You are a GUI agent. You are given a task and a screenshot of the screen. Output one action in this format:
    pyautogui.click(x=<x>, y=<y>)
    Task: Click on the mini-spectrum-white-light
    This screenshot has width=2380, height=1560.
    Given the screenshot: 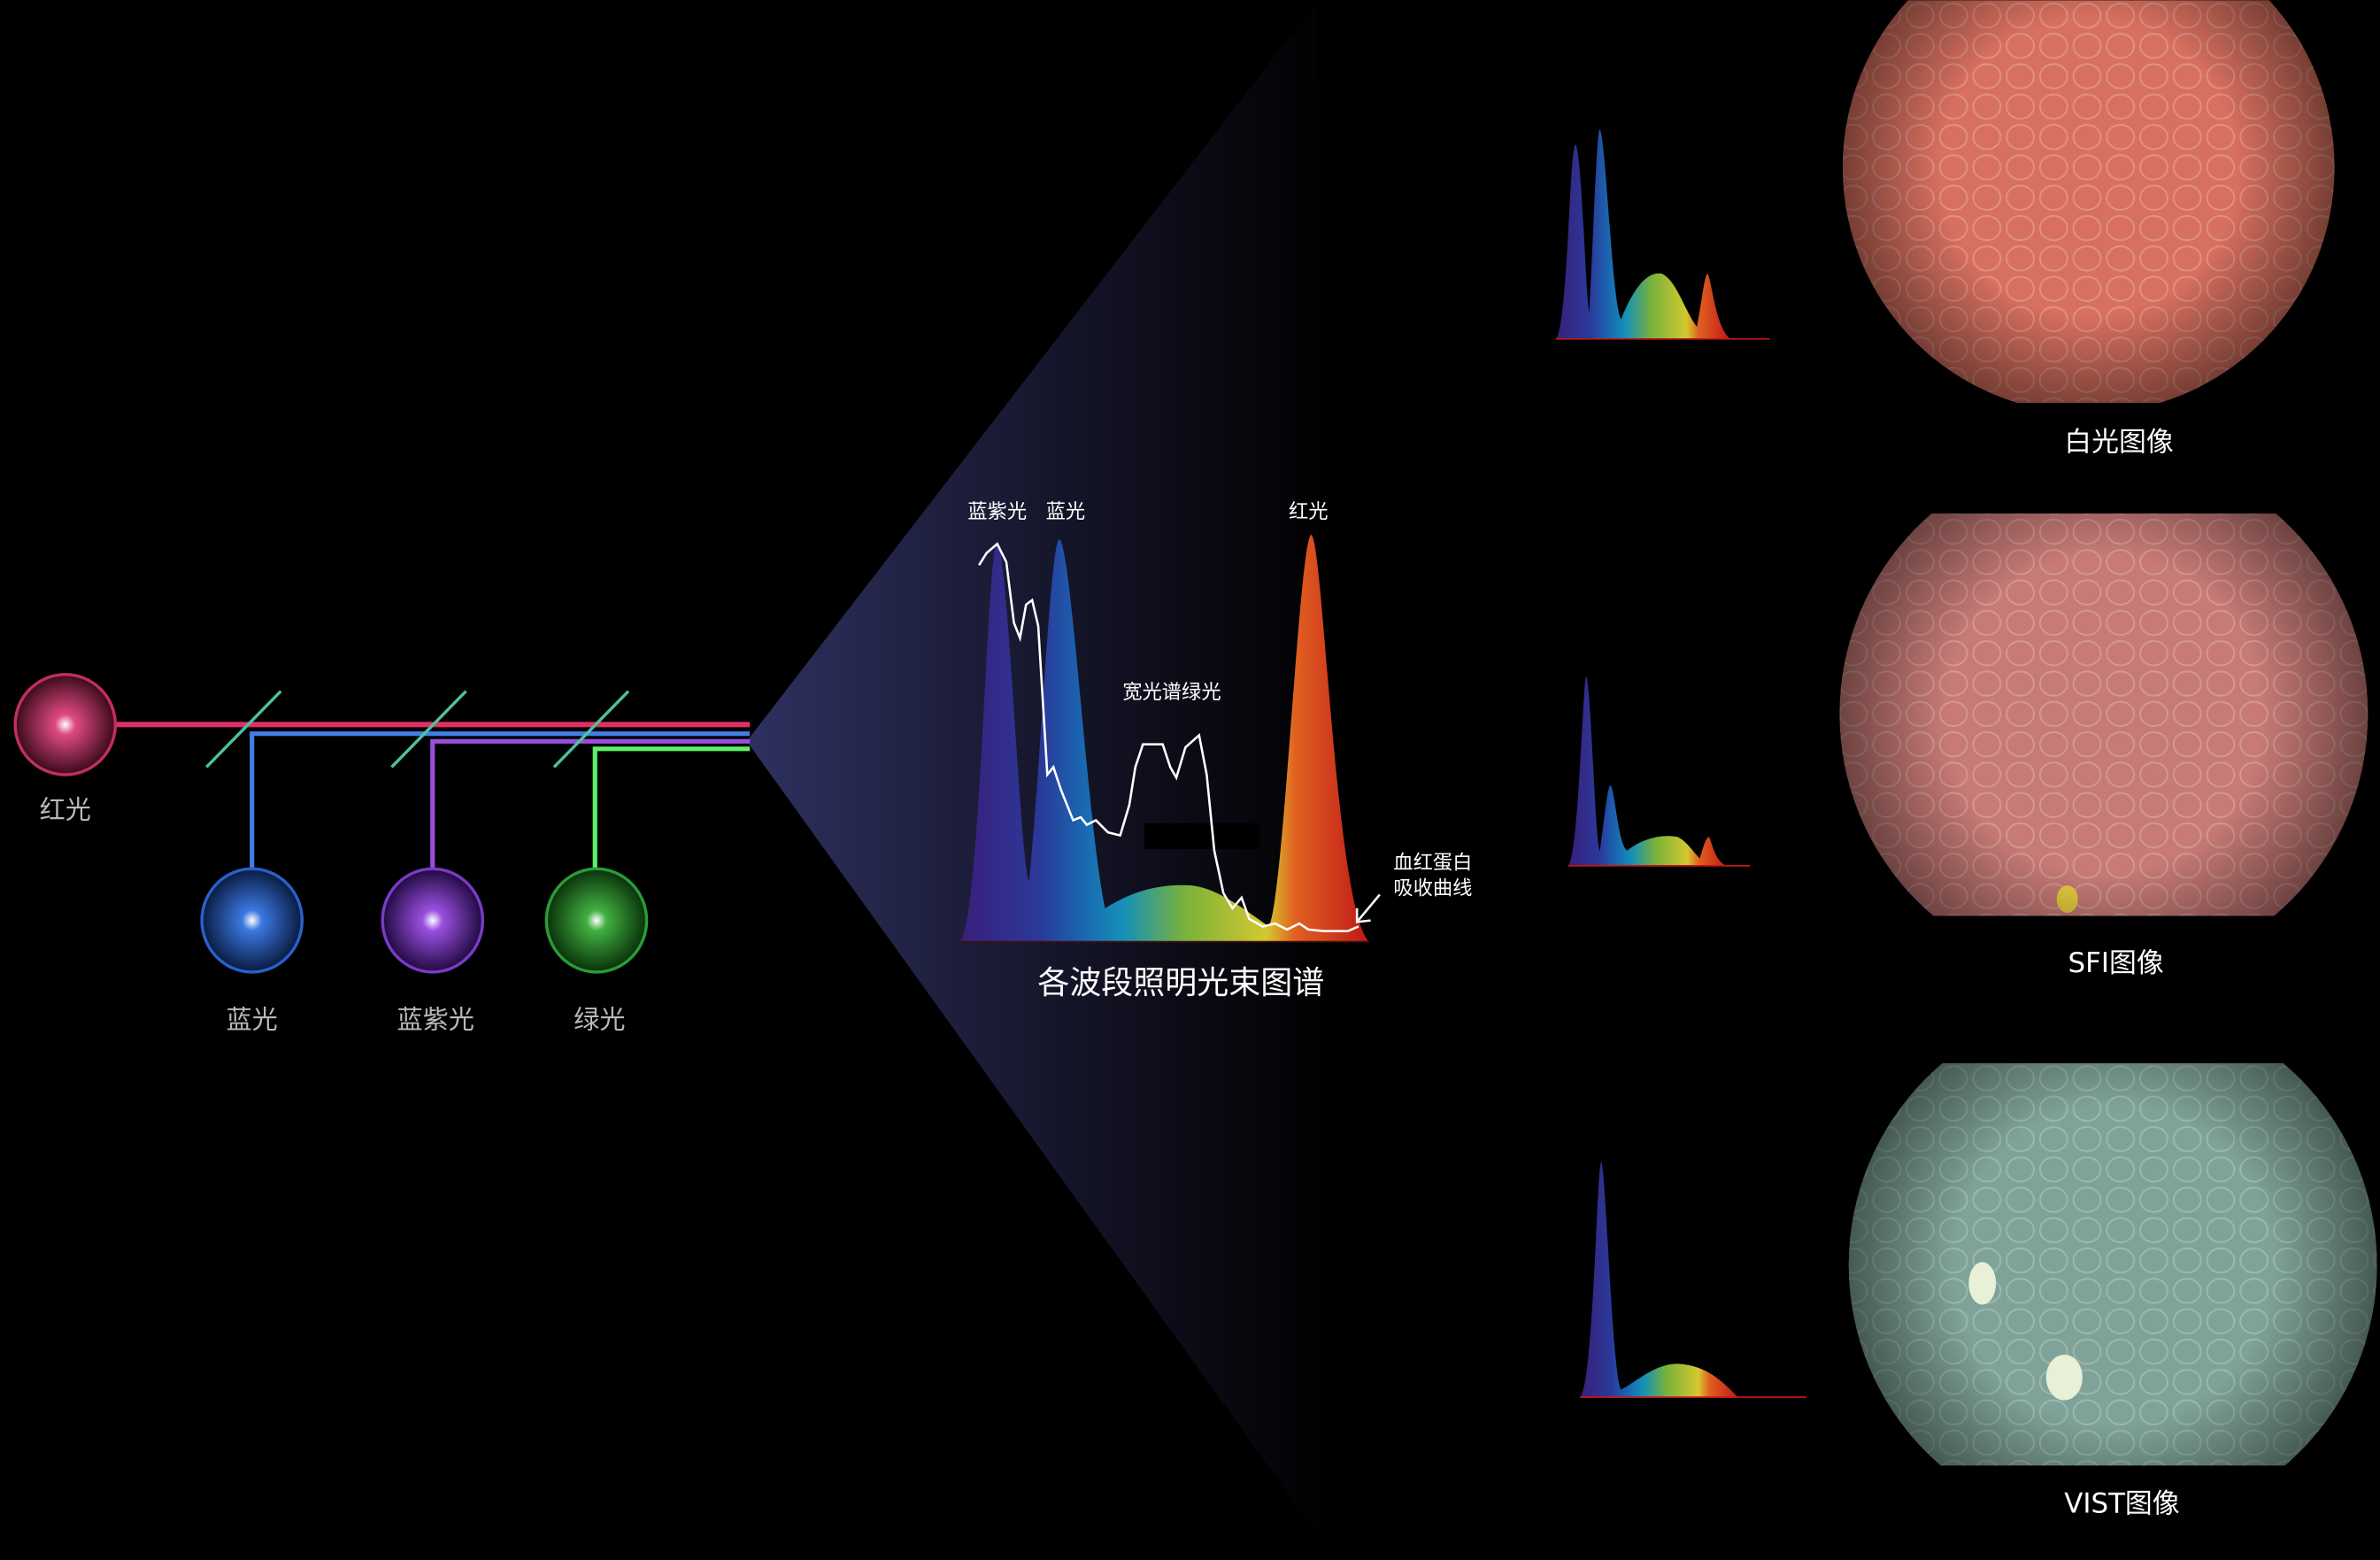 What is the action you would take?
    pyautogui.click(x=1643, y=234)
    